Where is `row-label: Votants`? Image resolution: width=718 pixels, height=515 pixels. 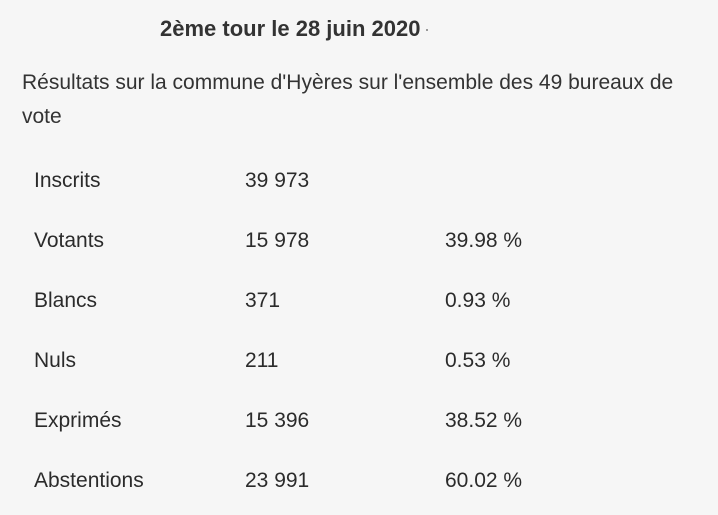 row-label: Votants is located at coordinates (69, 240).